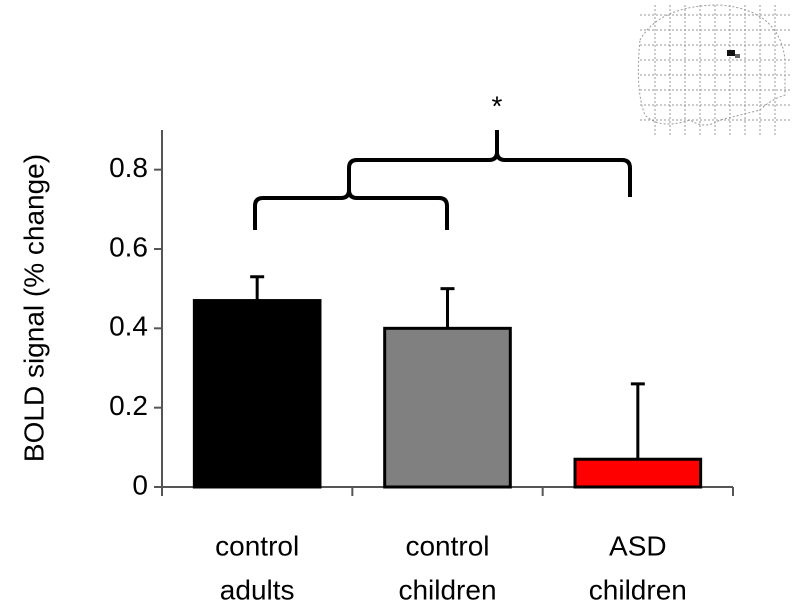 This screenshot has height=611, width=792. I want to click on significance-star: *, so click(497, 105).